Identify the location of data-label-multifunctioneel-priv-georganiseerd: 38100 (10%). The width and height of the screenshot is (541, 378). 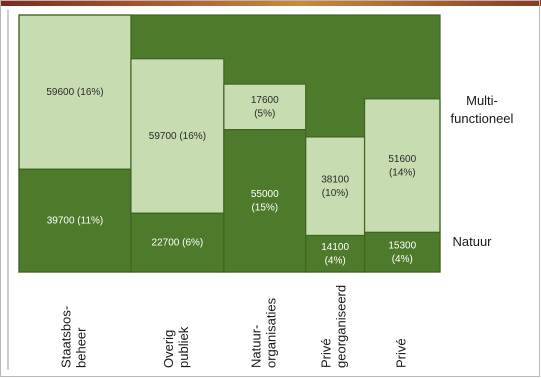
(335, 186).